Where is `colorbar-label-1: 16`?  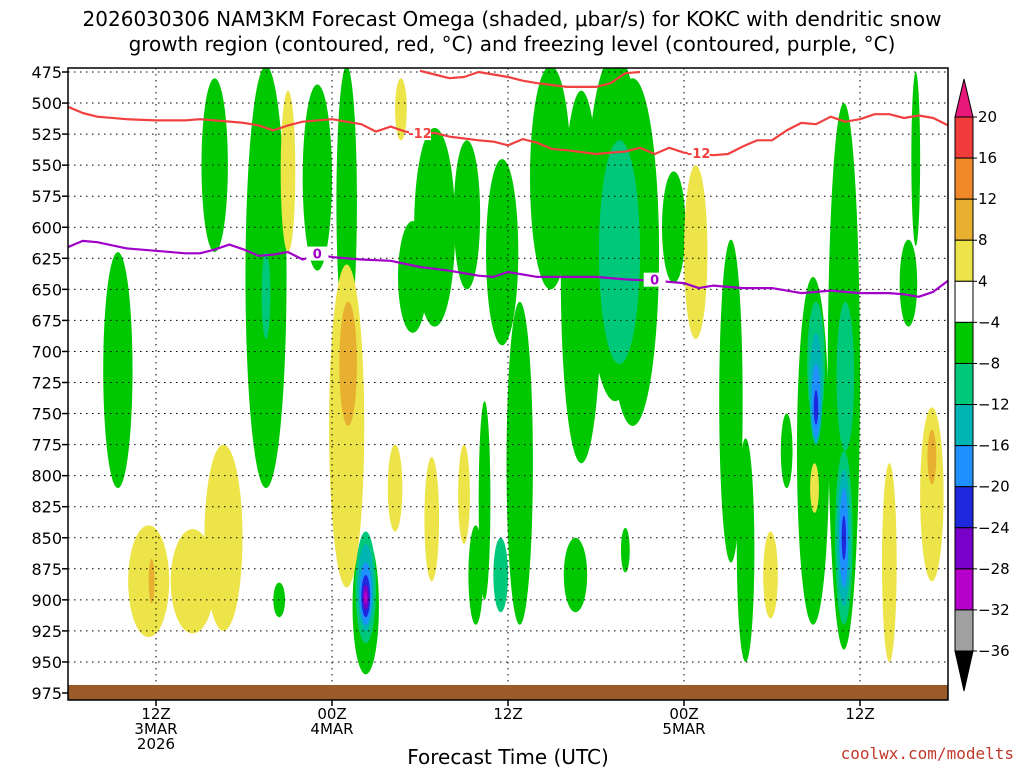 colorbar-label-1: 16 is located at coordinates (987, 158).